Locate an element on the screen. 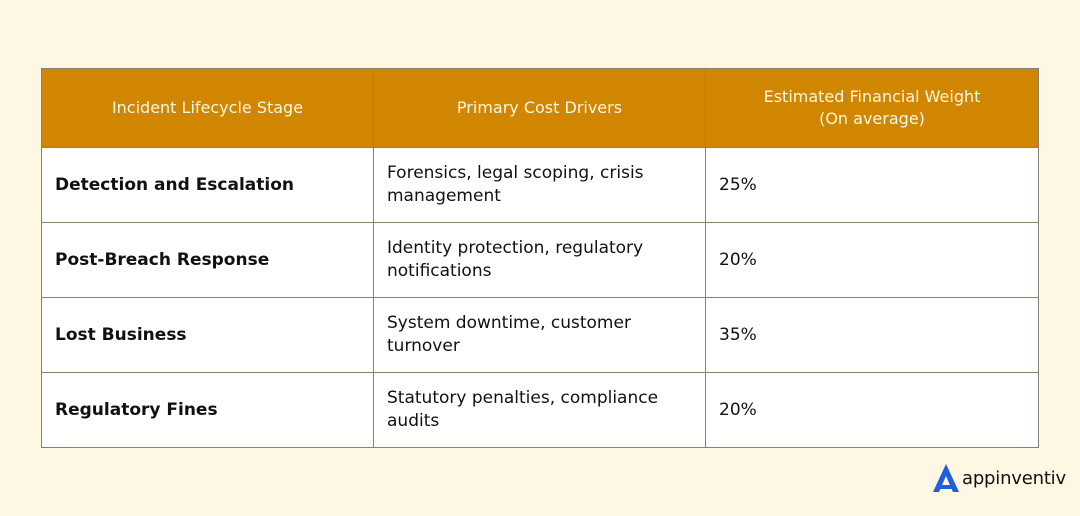 This screenshot has width=1080, height=516. weight-cell: 35% is located at coordinates (872, 335).